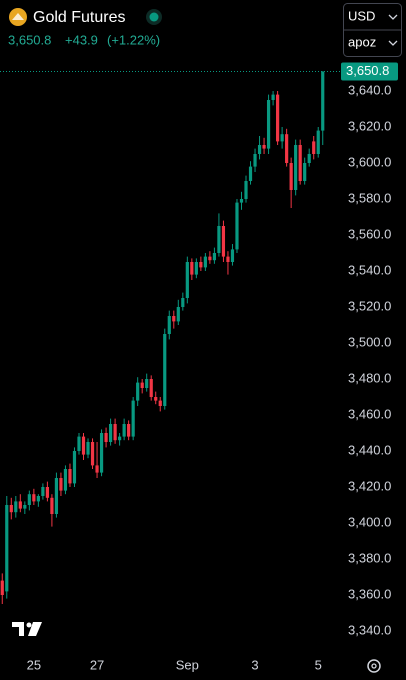 The image size is (406, 680). Describe the element at coordinates (362, 41) in the screenshot. I see `account-dropdown: apoz` at that location.